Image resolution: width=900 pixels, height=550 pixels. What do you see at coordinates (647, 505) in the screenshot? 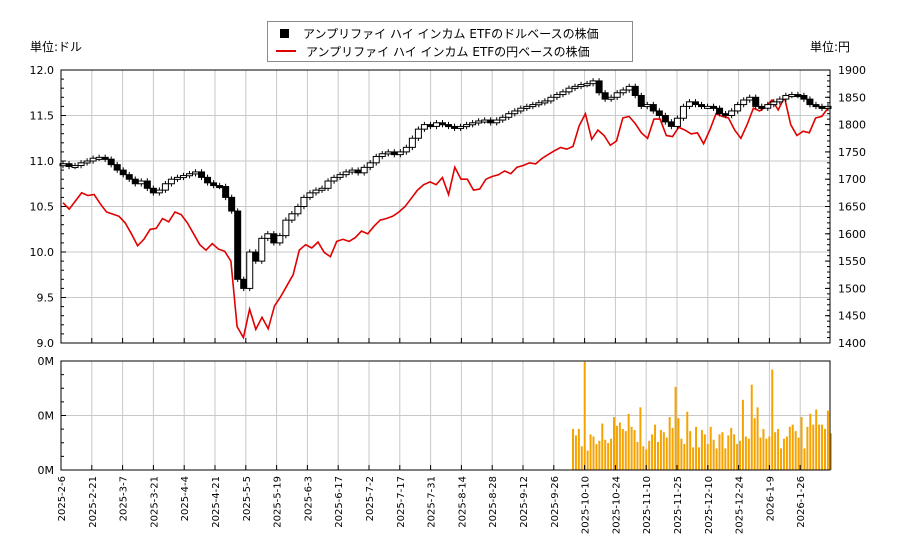
I see `svg-text: 2025-11-10` at bounding box center [647, 505].